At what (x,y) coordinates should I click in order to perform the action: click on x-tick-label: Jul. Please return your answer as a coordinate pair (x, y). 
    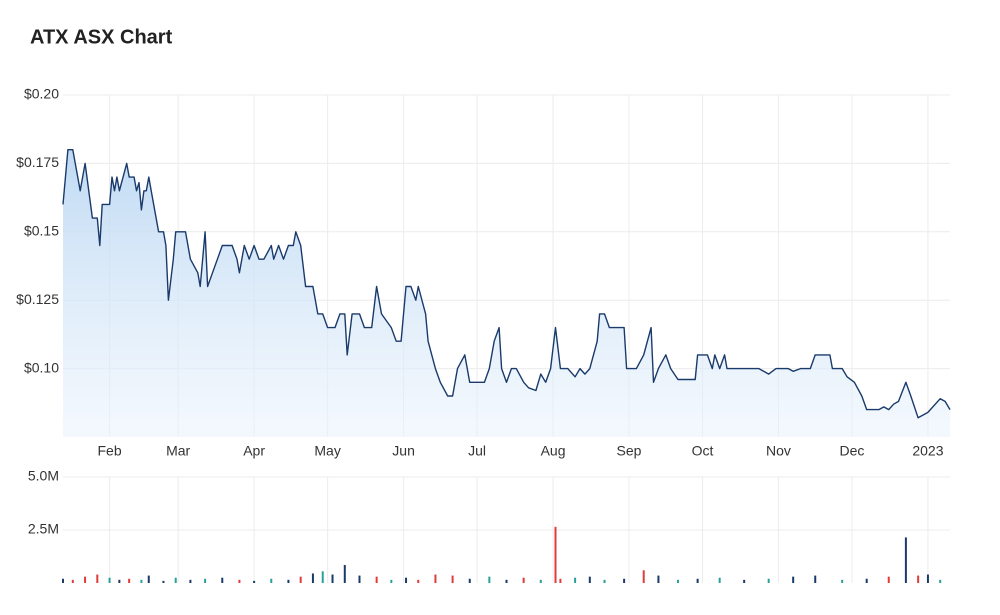
    Looking at the image, I should click on (477, 451).